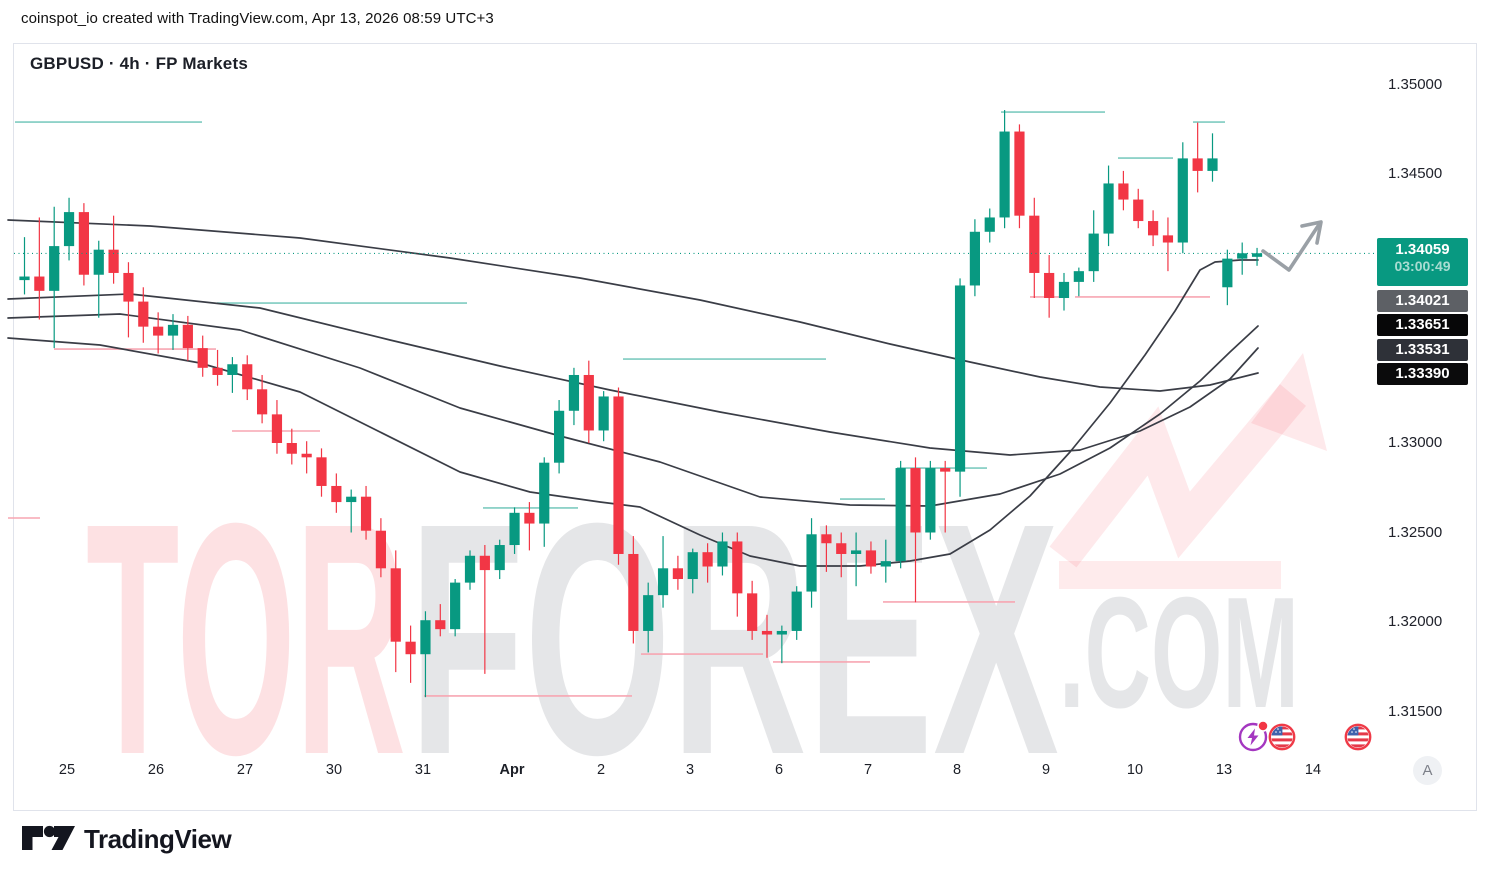  Describe the element at coordinates (1422, 301) in the screenshot. I see `ma-value-badge: 1.34021` at that location.